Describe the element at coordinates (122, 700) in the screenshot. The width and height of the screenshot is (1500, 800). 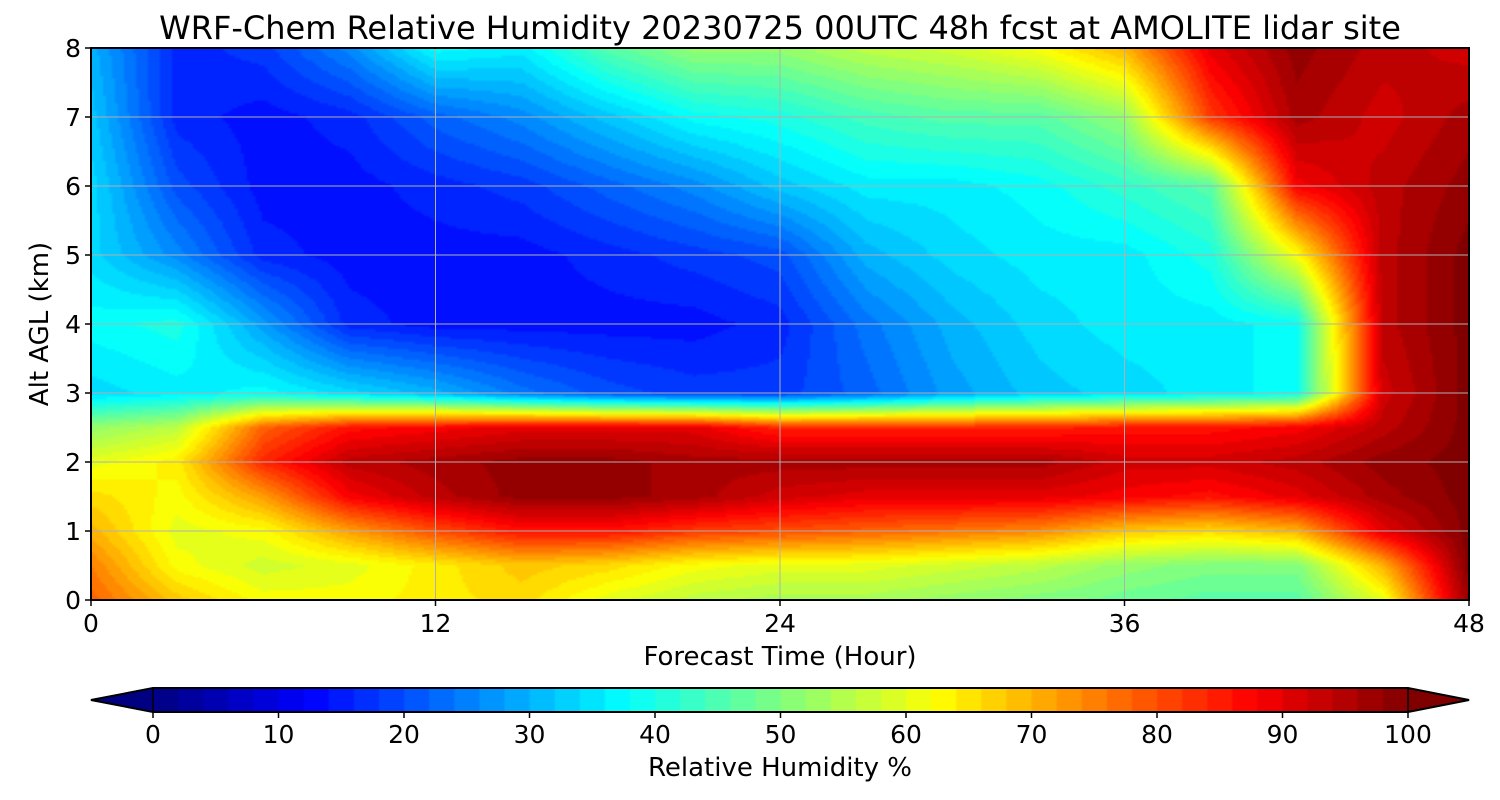
I see `colorbar-extend-low` at that location.